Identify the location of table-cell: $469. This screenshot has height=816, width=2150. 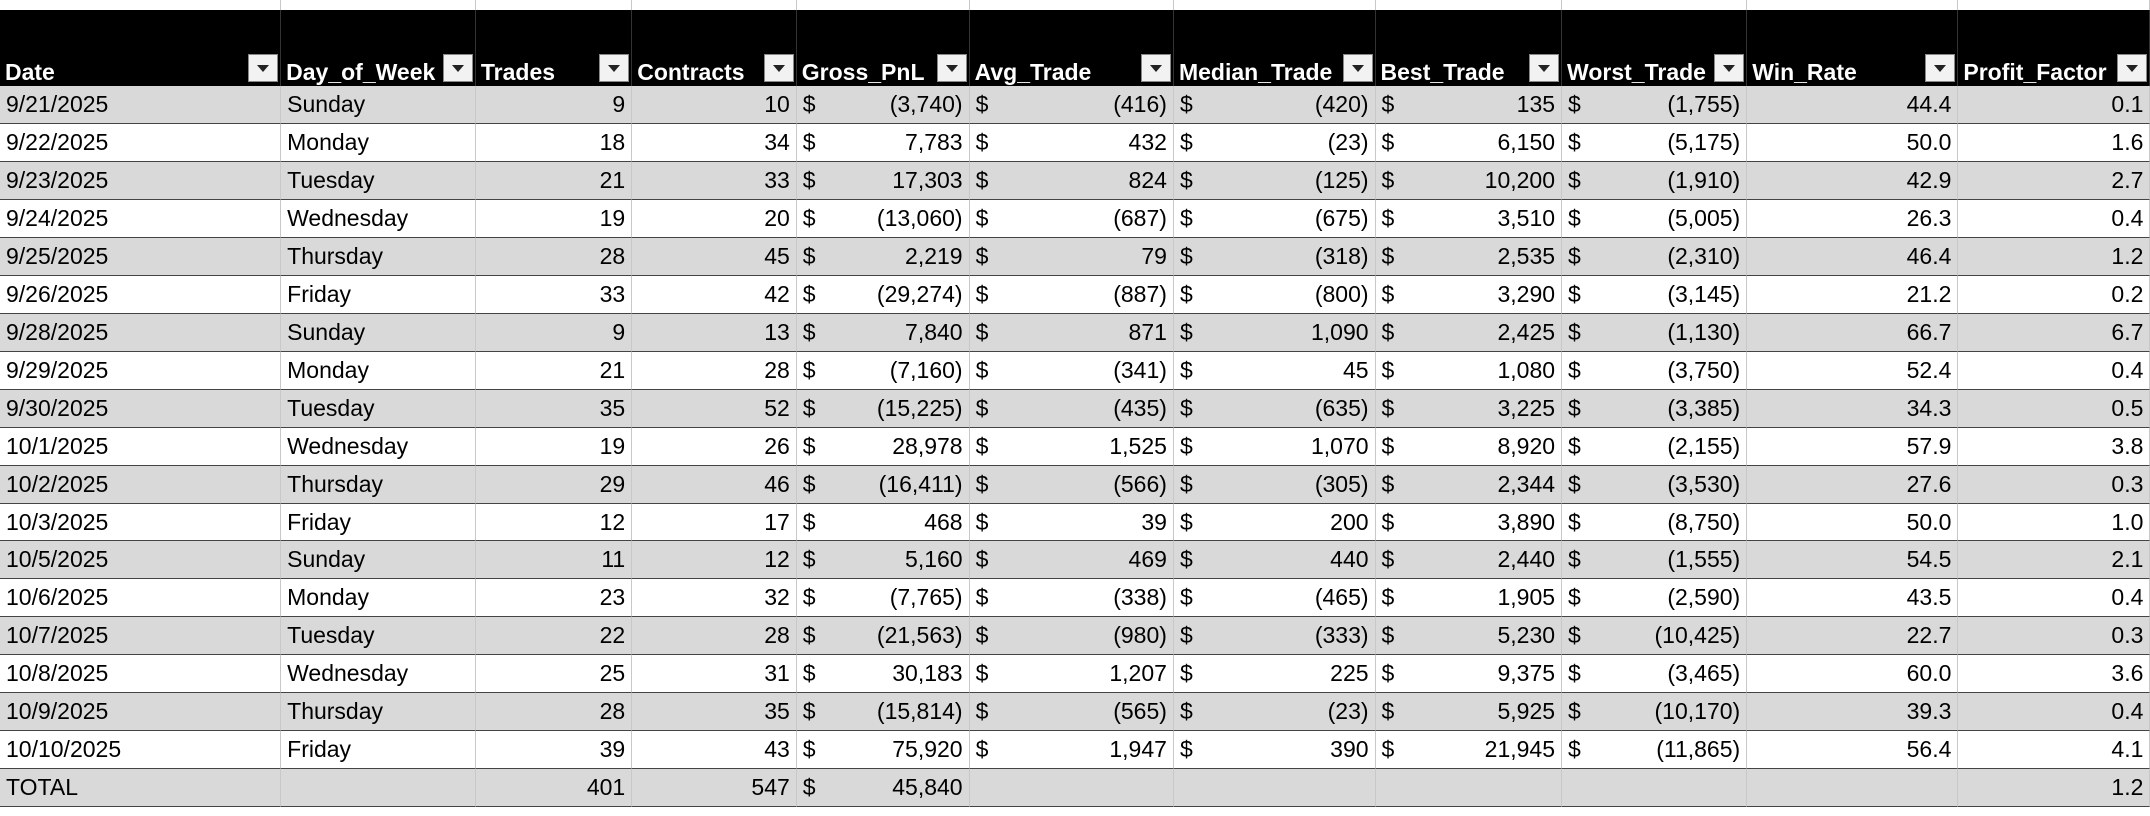
(1071, 560).